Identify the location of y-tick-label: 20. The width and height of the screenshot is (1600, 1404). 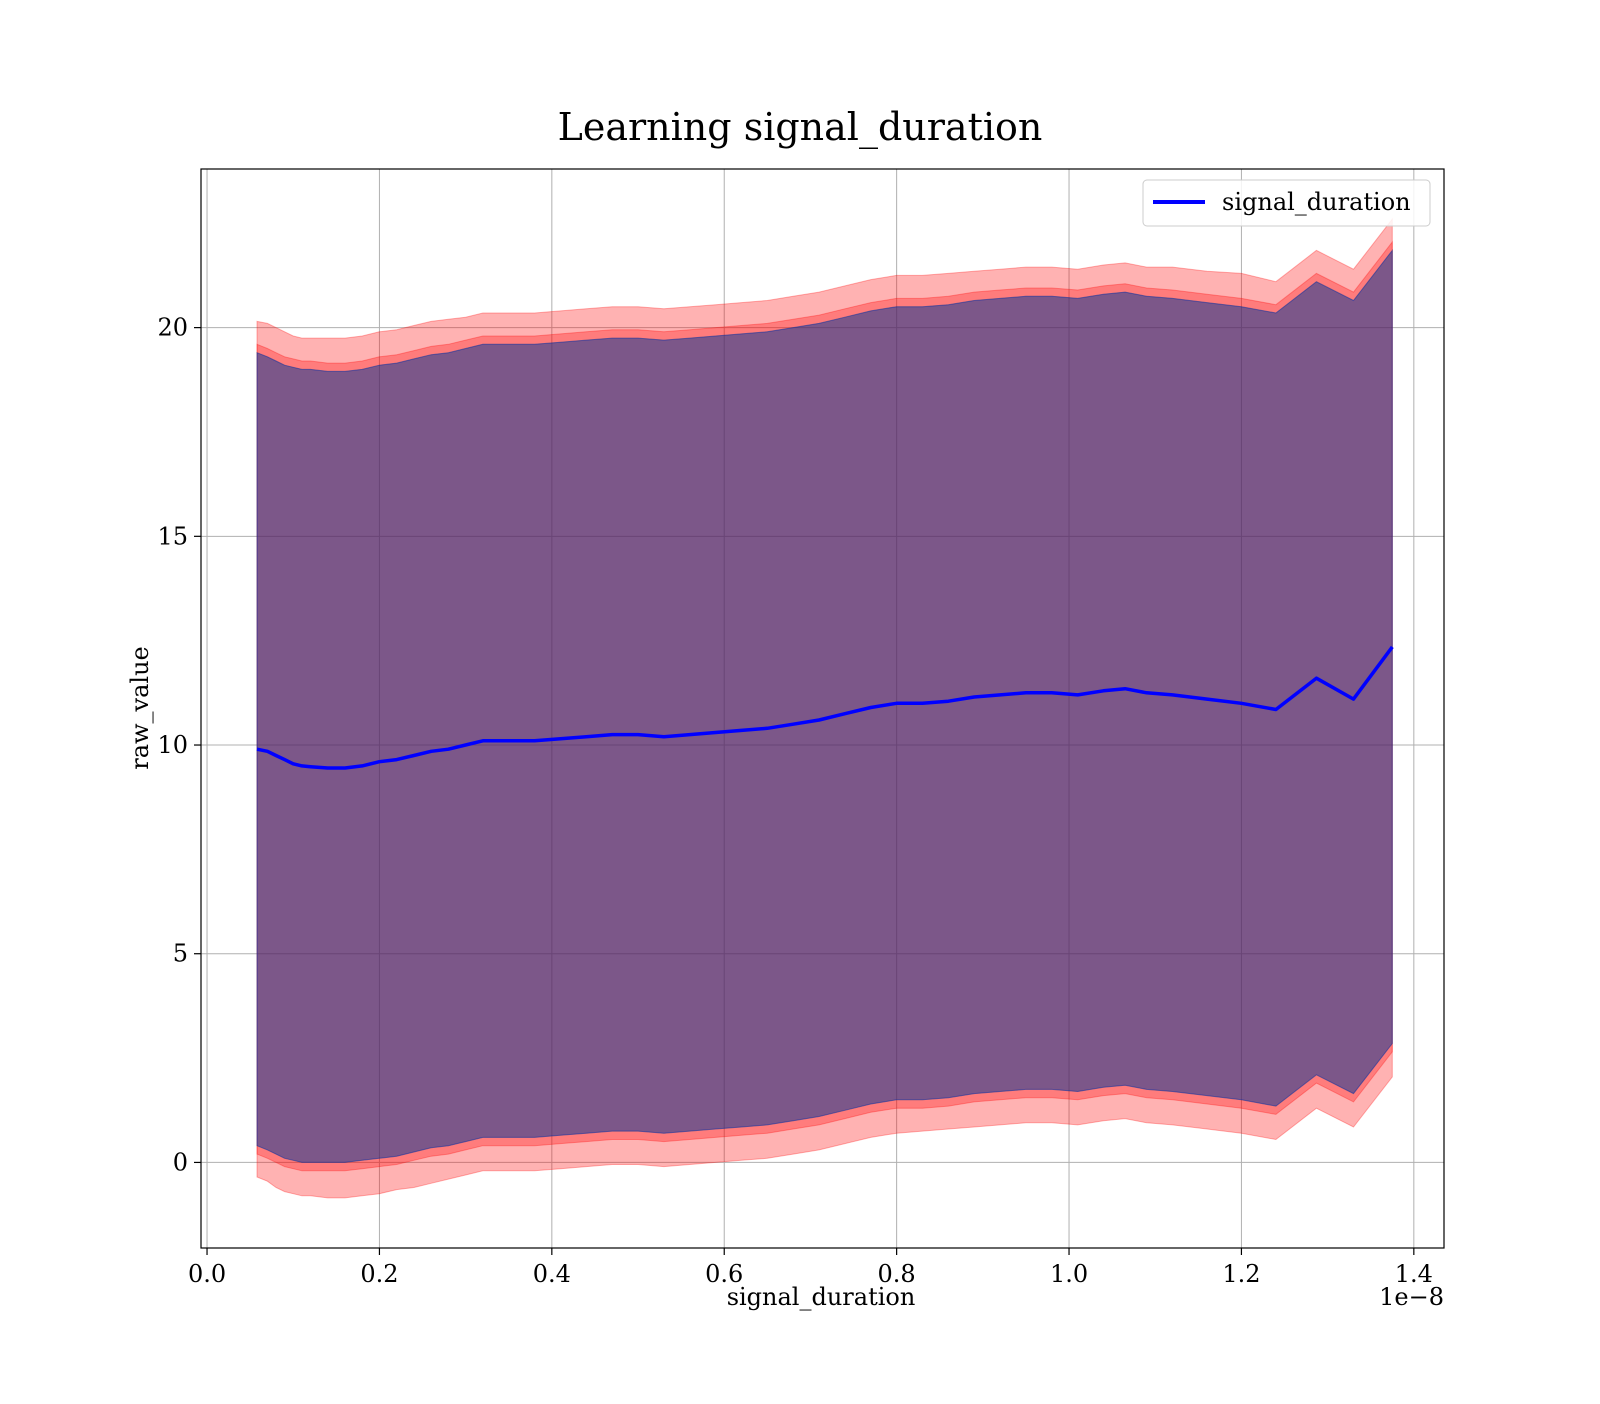
(172, 328).